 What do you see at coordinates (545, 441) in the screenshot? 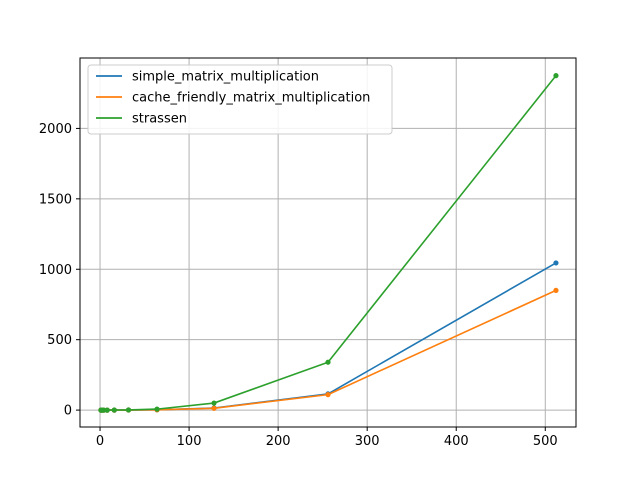
I see `x-tick-label: 500` at bounding box center [545, 441].